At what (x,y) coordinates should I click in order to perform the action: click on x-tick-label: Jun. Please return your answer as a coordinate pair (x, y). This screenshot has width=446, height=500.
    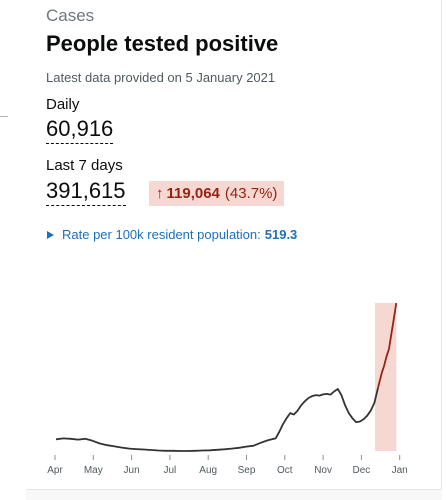
    Looking at the image, I should click on (132, 470).